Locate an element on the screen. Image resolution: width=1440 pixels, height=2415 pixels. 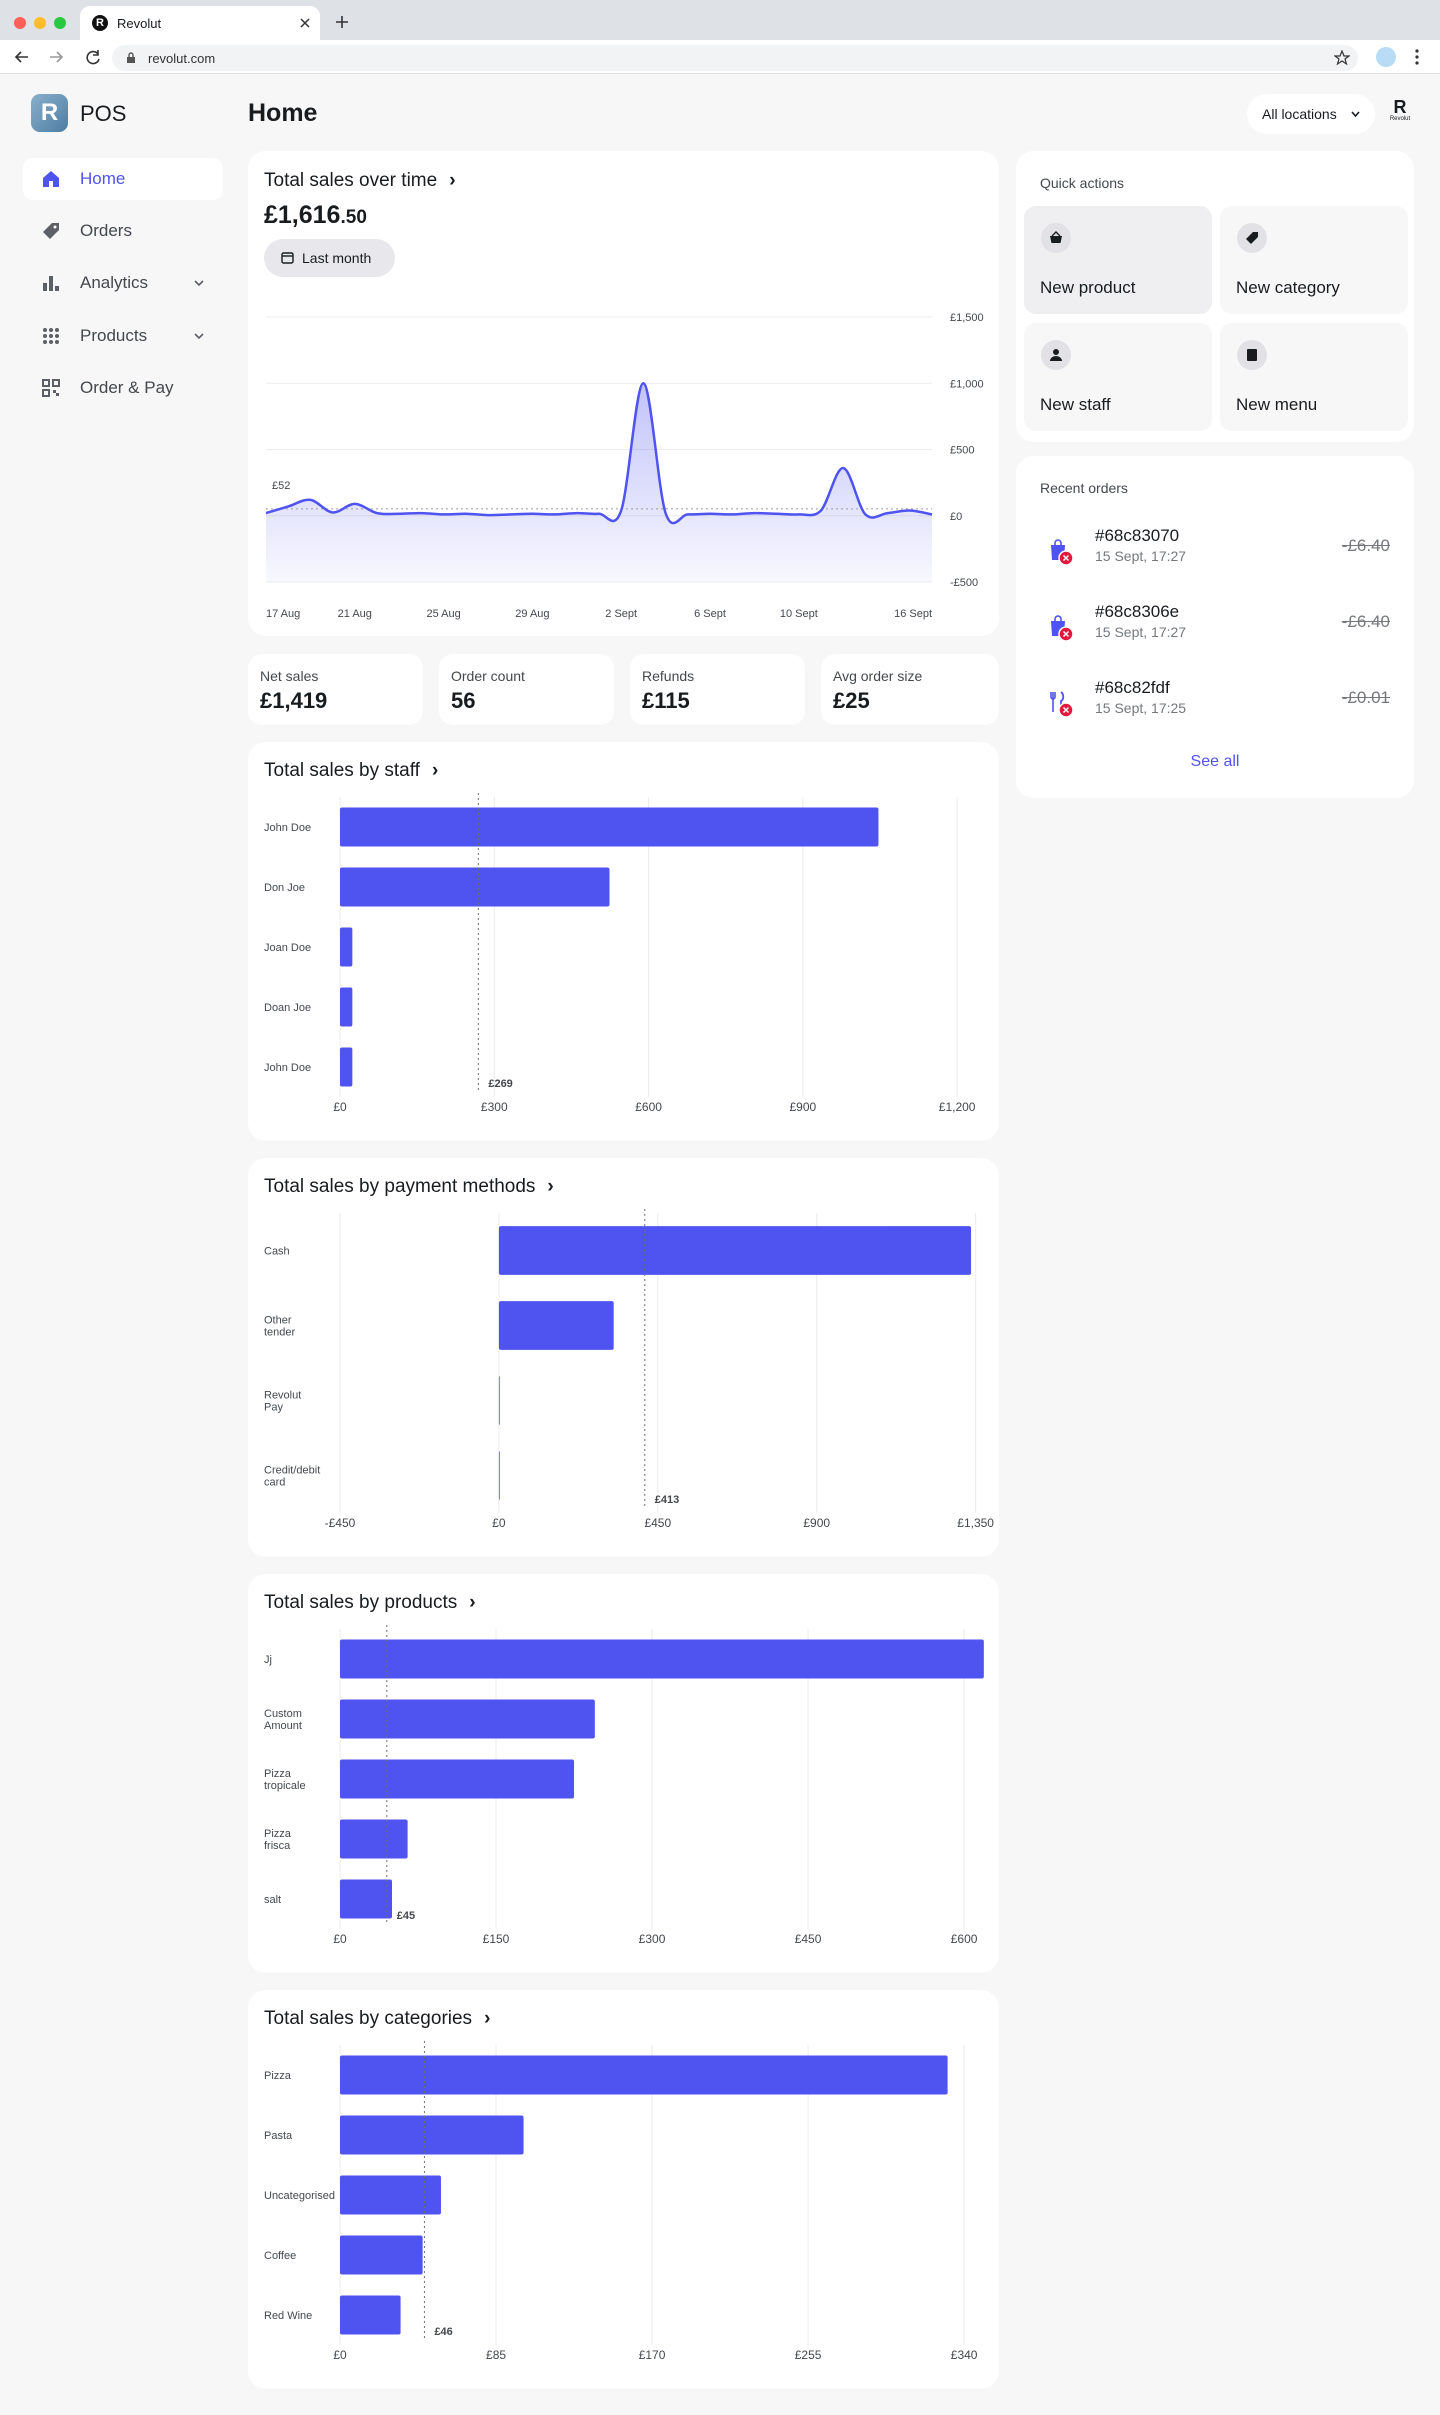
order-row: #68c83070 15 Sept, 17:27 -£6.40 is located at coordinates (1215, 551).